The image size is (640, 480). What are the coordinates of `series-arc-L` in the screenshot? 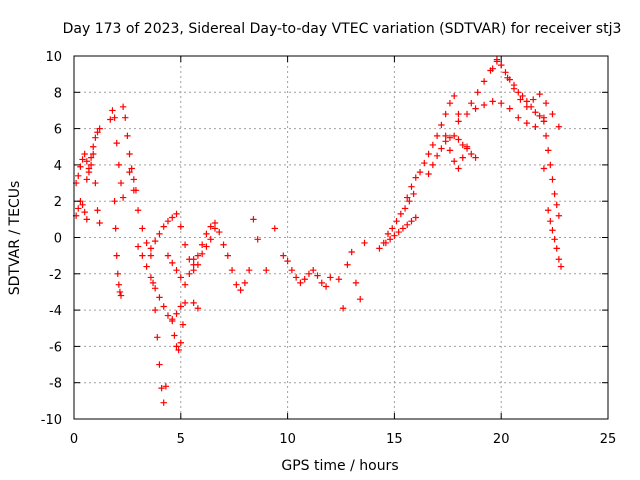 It's located at (180, 270).